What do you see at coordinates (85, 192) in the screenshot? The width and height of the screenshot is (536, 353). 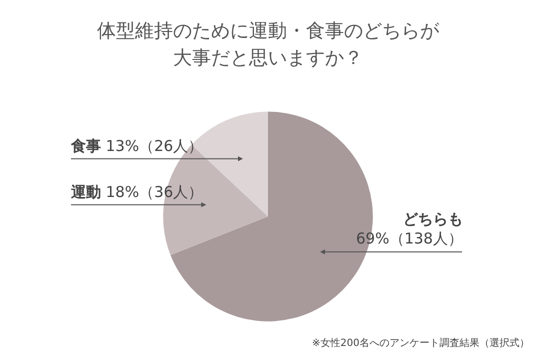 I see `slice-label: 運動` at bounding box center [85, 192].